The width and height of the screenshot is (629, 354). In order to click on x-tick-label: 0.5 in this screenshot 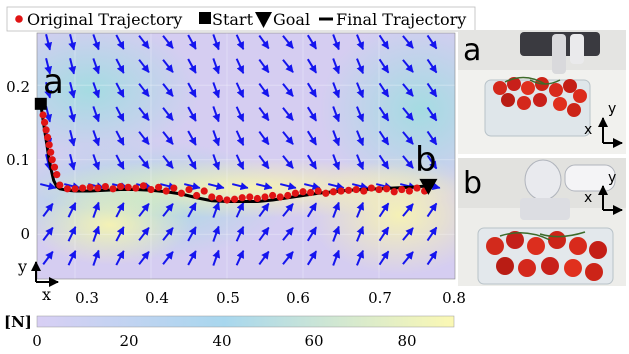, I will do `click(228, 298)`.